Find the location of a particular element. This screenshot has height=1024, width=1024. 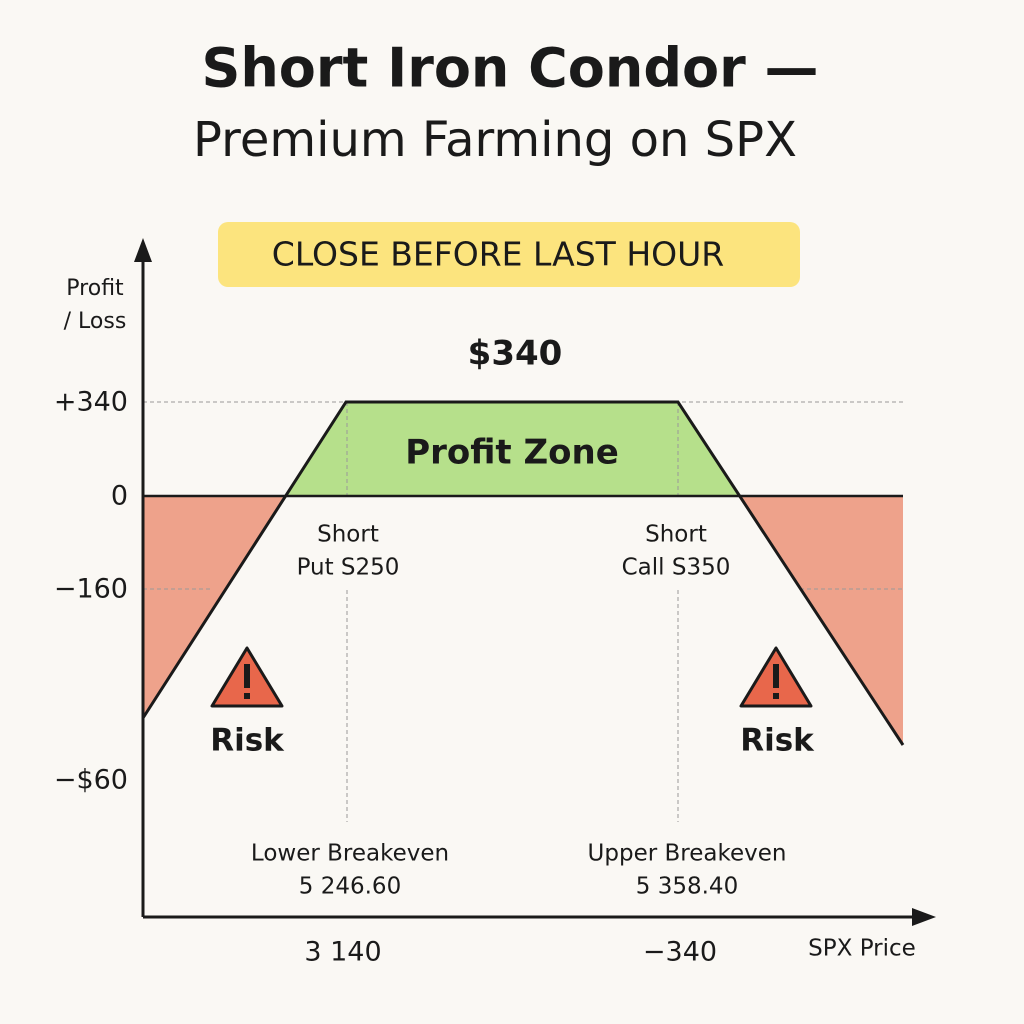

lower-breakeven-value: 5 246.60 is located at coordinates (350, 887).